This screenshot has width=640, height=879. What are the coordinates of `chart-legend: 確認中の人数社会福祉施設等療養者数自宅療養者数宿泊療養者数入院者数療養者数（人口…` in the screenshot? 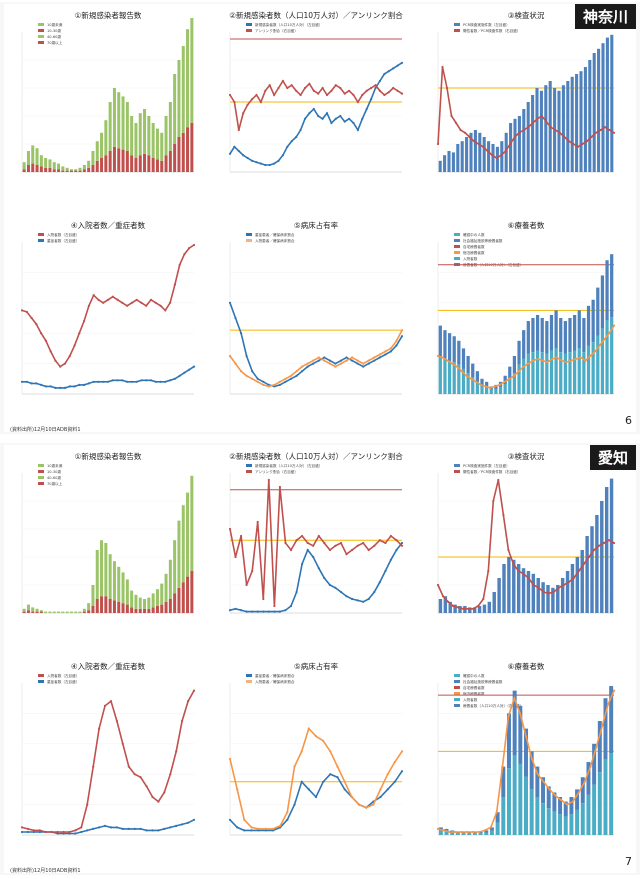 It's located at (488, 249).